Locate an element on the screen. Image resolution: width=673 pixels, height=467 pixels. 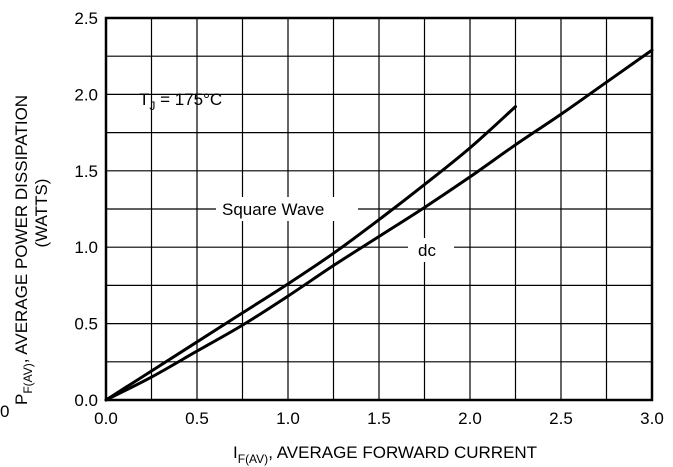
y-axis-text: , AVERAGE POWER DISSIPATION is located at coordinates (21, 229).